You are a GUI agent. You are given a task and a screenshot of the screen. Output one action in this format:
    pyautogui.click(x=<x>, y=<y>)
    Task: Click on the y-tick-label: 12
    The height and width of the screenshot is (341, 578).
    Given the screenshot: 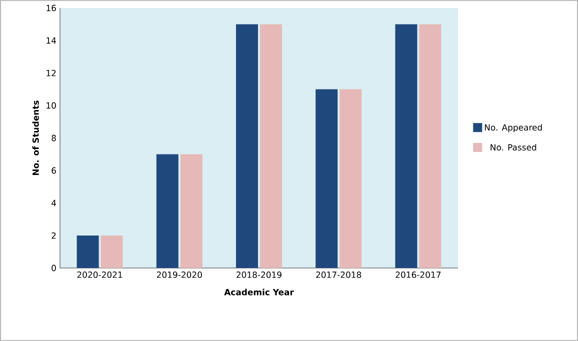 What is the action you would take?
    pyautogui.click(x=51, y=73)
    